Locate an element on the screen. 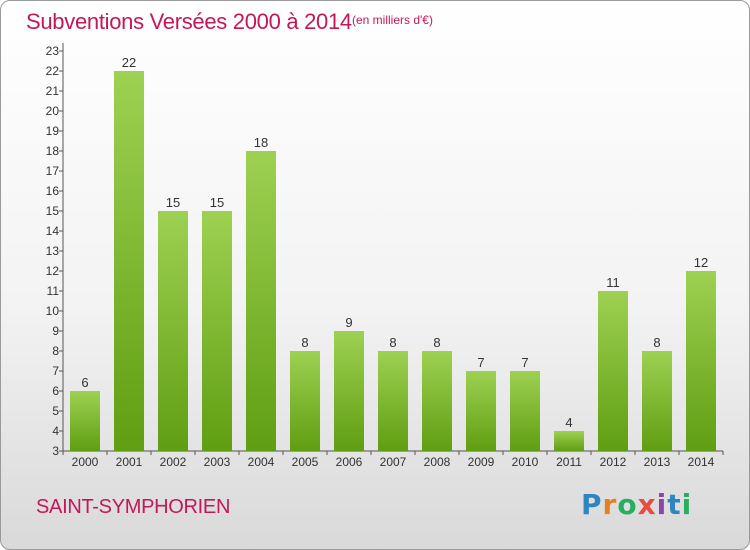  y-tick-label: 23 is located at coordinates (53, 51).